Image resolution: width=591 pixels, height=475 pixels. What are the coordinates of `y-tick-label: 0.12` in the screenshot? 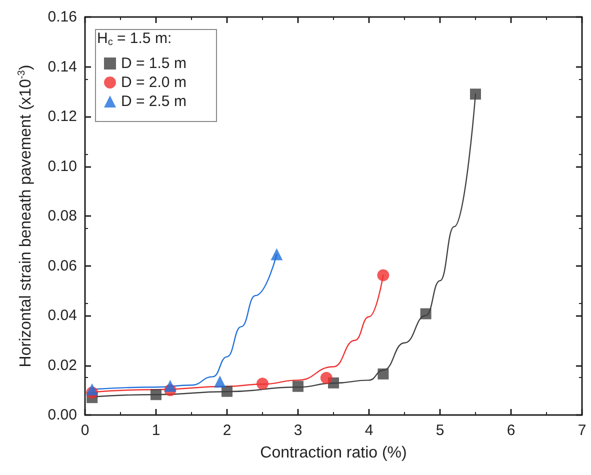 It's located at (62, 116).